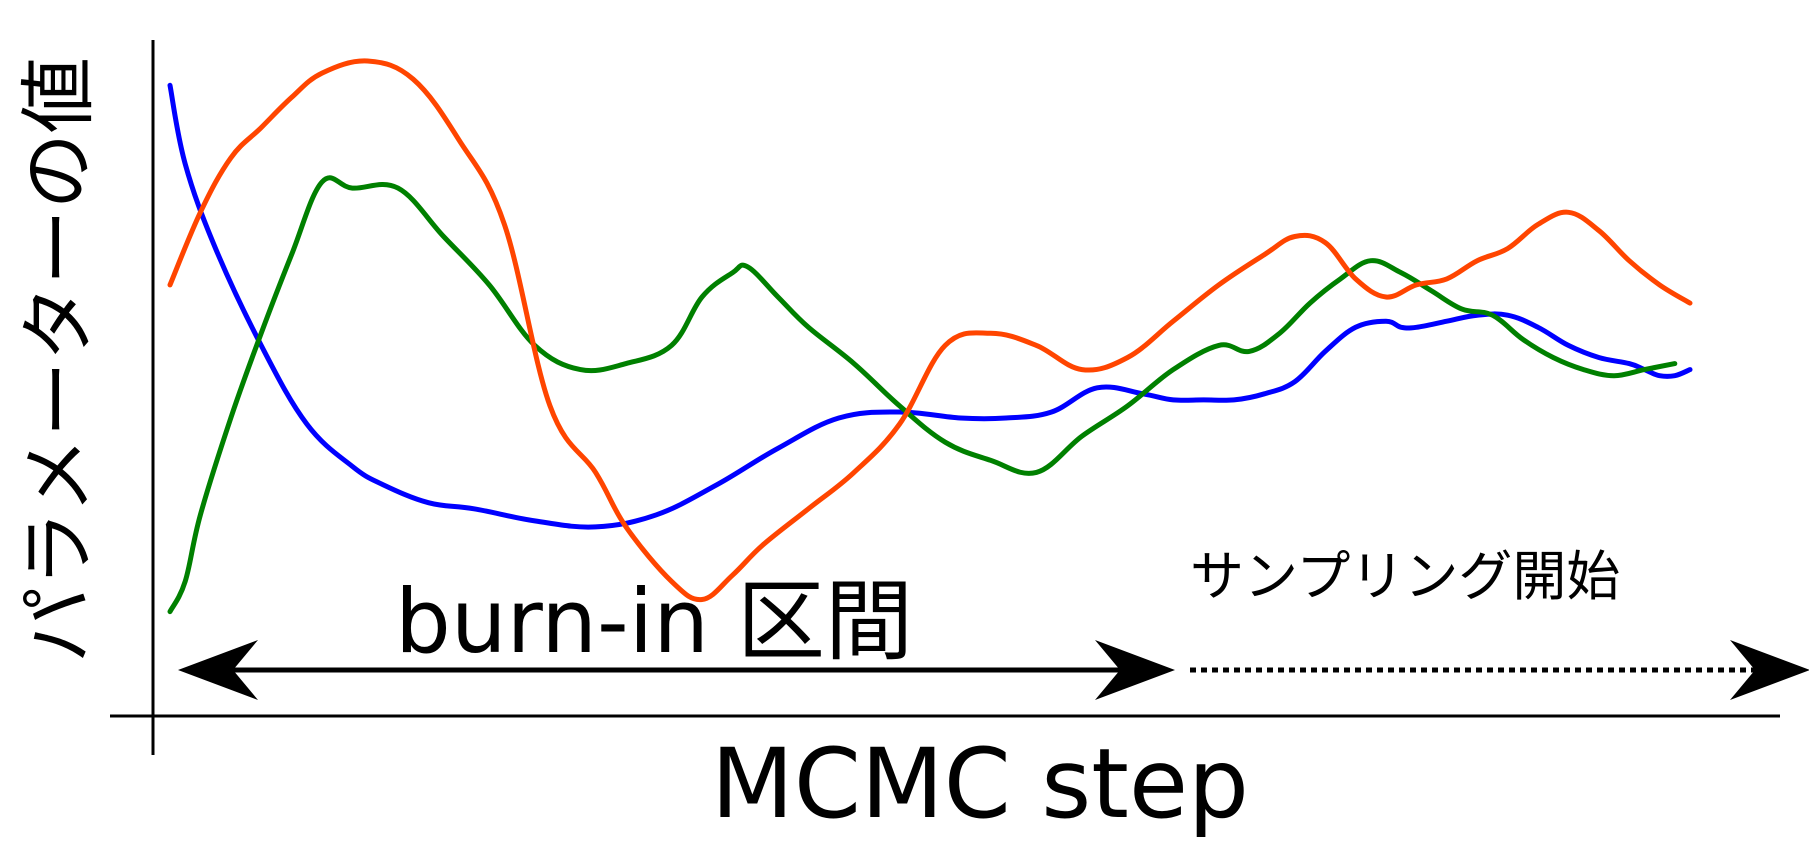 Image resolution: width=1809 pixels, height=843 pixels. What do you see at coordinates (654, 621) in the screenshot?
I see `burn-in-label: burn-in 区間` at bounding box center [654, 621].